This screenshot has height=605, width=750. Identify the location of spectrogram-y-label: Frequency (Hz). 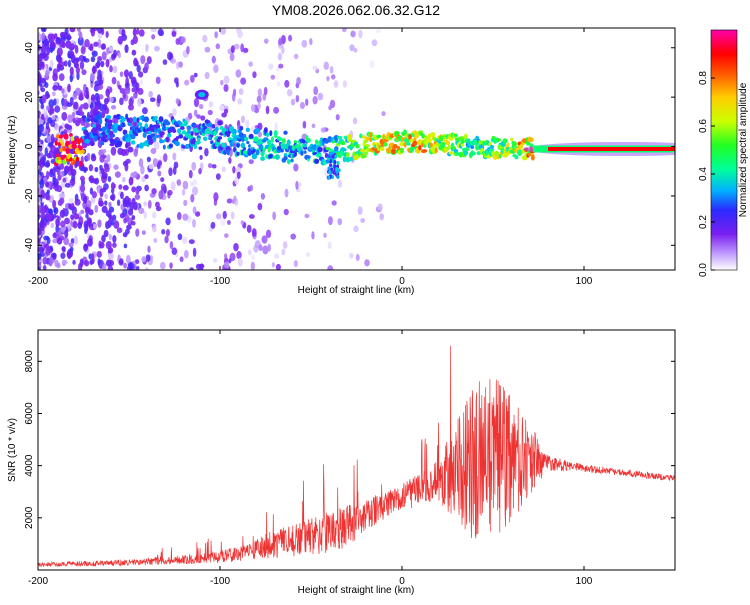
(12, 150).